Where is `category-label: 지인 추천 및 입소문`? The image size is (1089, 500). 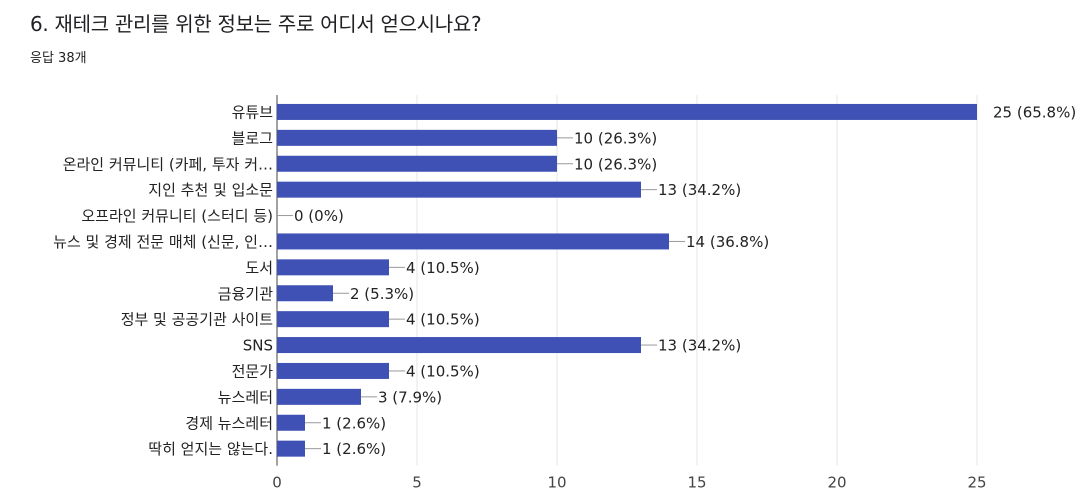
category-label: 지인 추천 및 입소문 is located at coordinates (210, 190).